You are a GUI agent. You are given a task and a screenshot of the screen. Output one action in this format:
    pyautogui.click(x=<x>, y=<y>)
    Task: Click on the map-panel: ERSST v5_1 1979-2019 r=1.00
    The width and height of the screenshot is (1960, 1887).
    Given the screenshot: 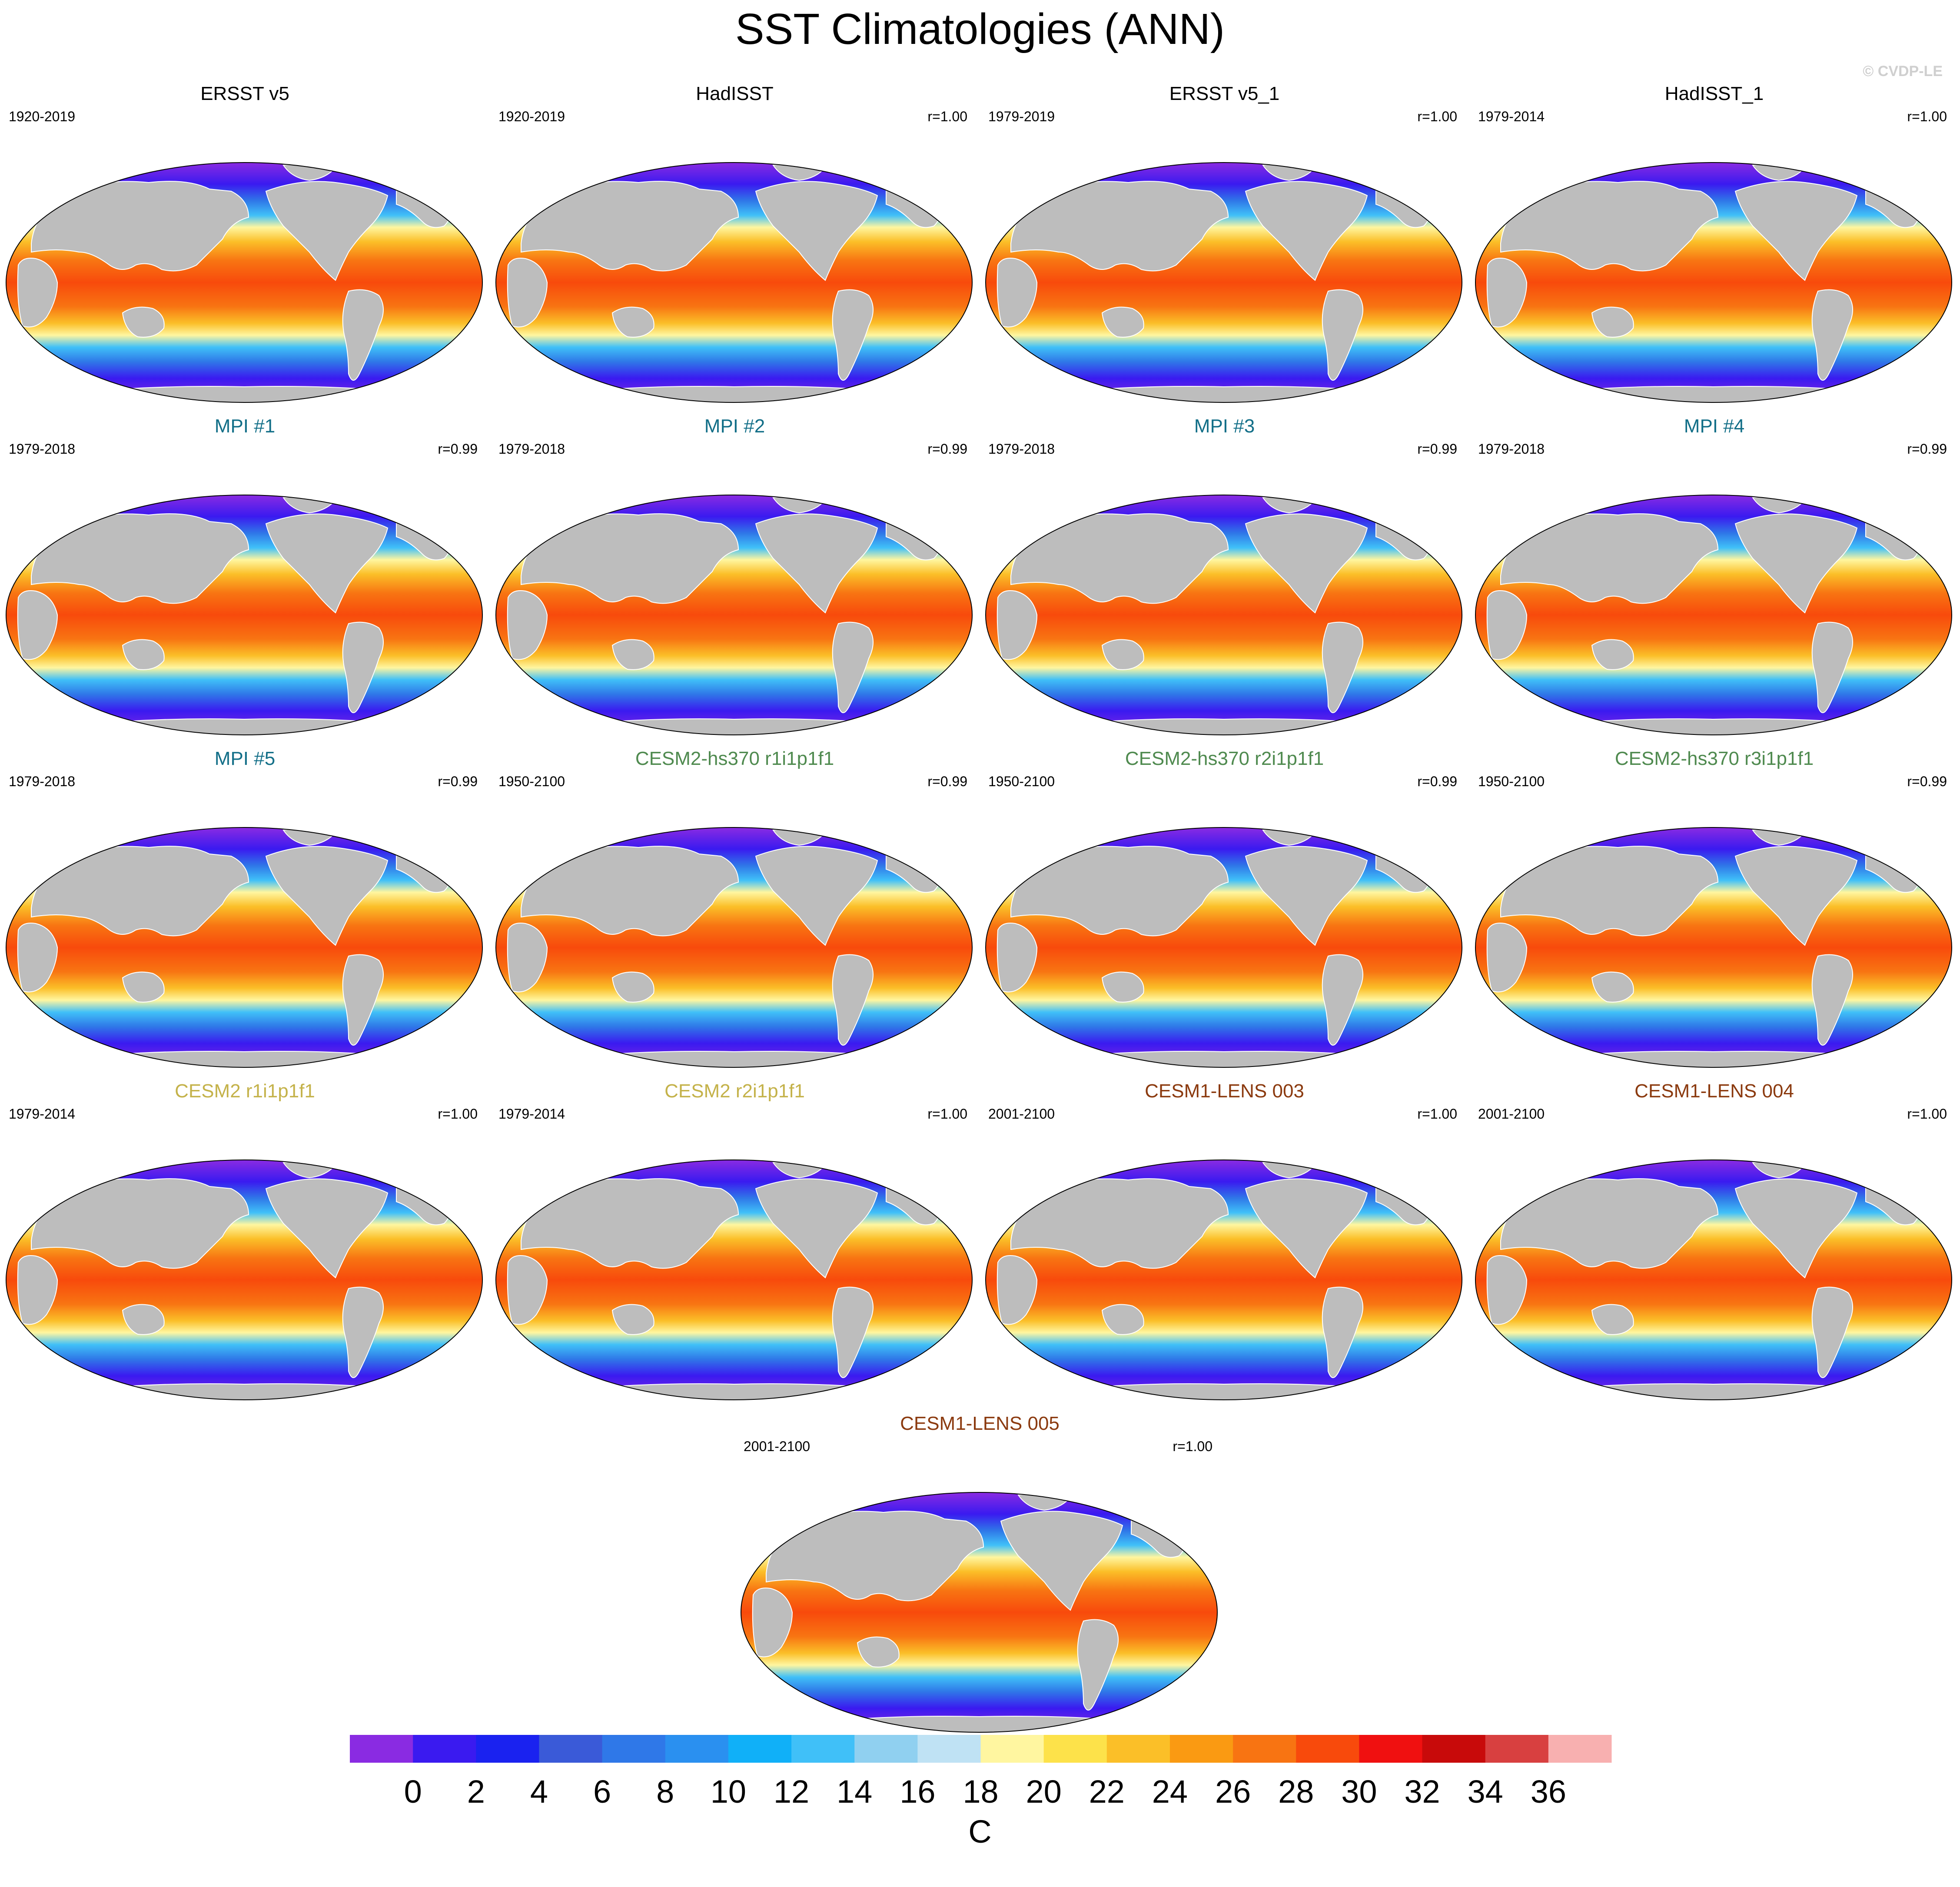 What is the action you would take?
    pyautogui.click(x=1224, y=248)
    